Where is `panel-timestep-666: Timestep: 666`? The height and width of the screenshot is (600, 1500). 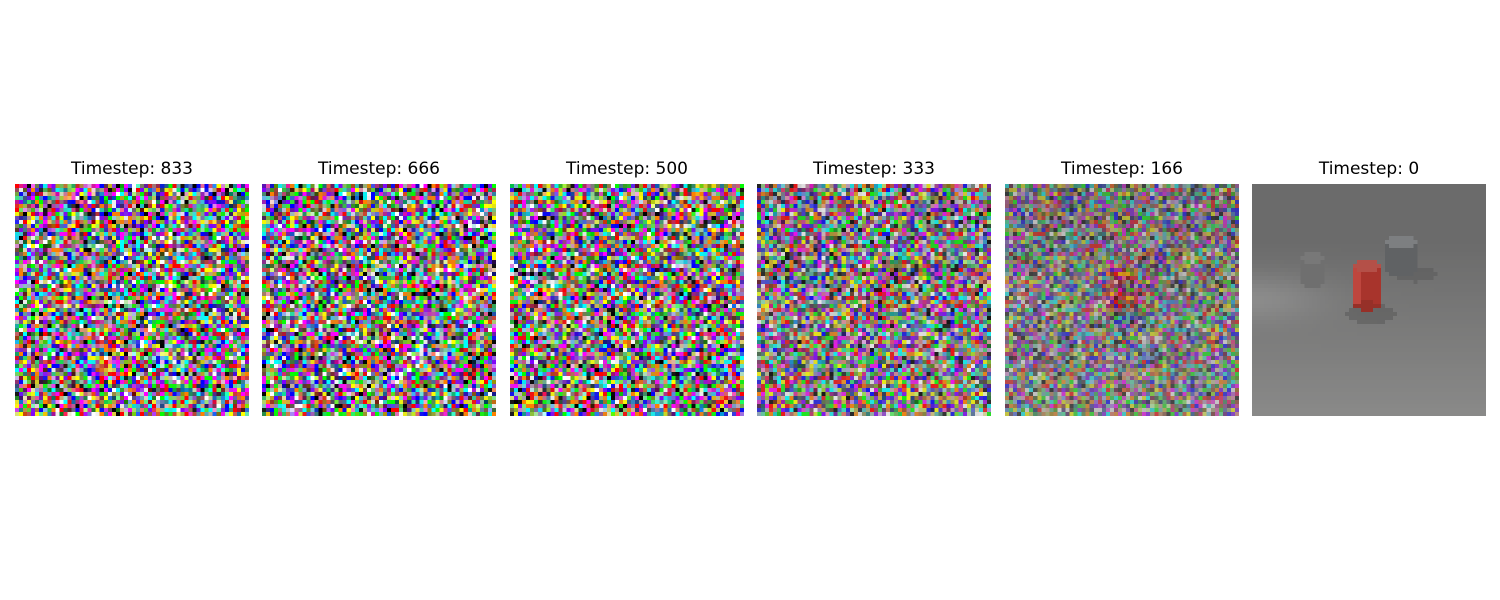 panel-timestep-666: Timestep: 666 is located at coordinates (379, 287).